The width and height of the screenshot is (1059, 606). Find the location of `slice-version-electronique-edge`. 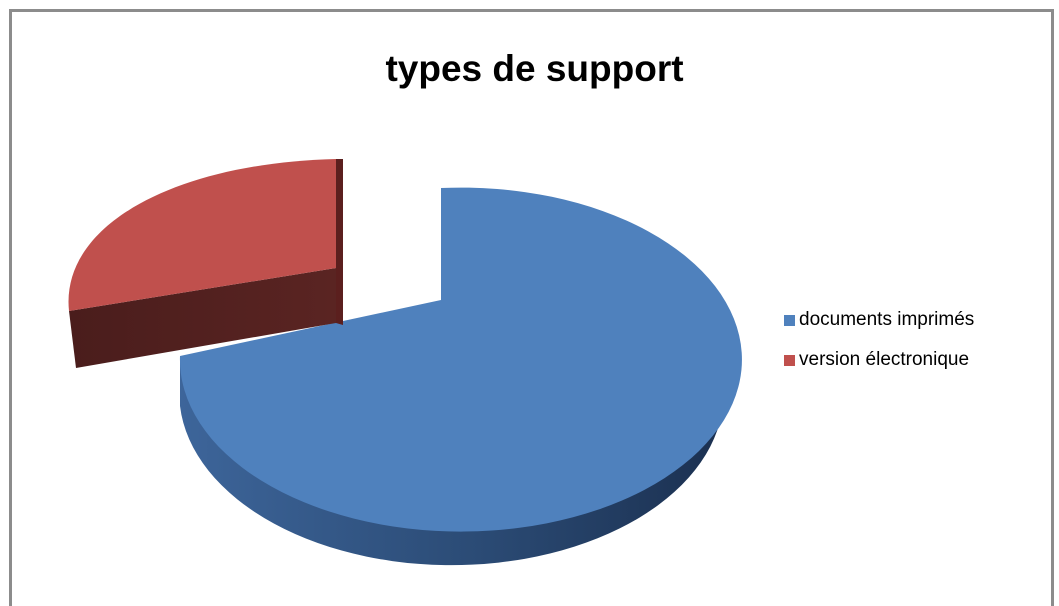

slice-version-electronique-edge is located at coordinates (339, 242).